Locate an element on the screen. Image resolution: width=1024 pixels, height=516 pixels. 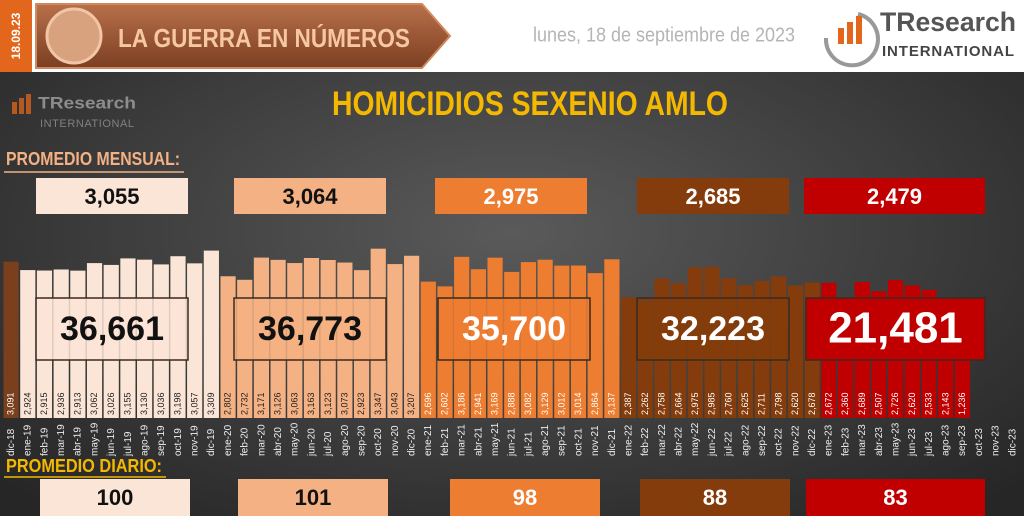
map-icon is located at coordinates (74, 36).